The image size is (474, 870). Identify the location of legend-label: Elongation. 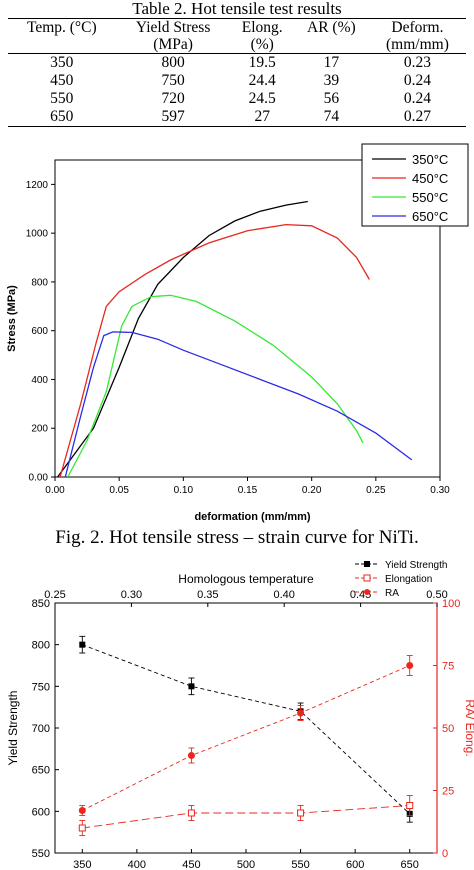
(408, 579).